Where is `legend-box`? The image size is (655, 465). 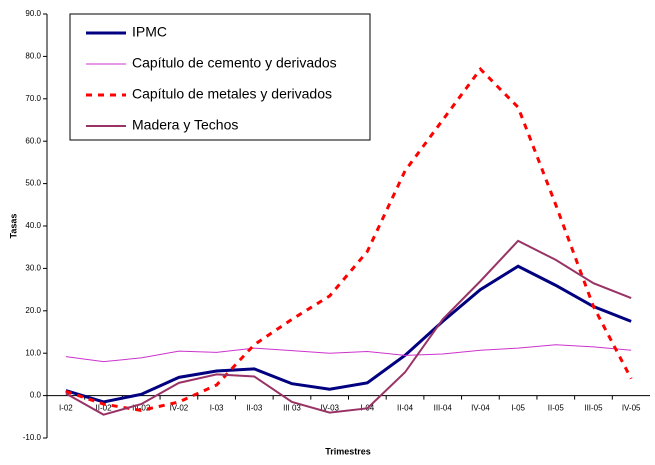 legend-box is located at coordinates (220, 77).